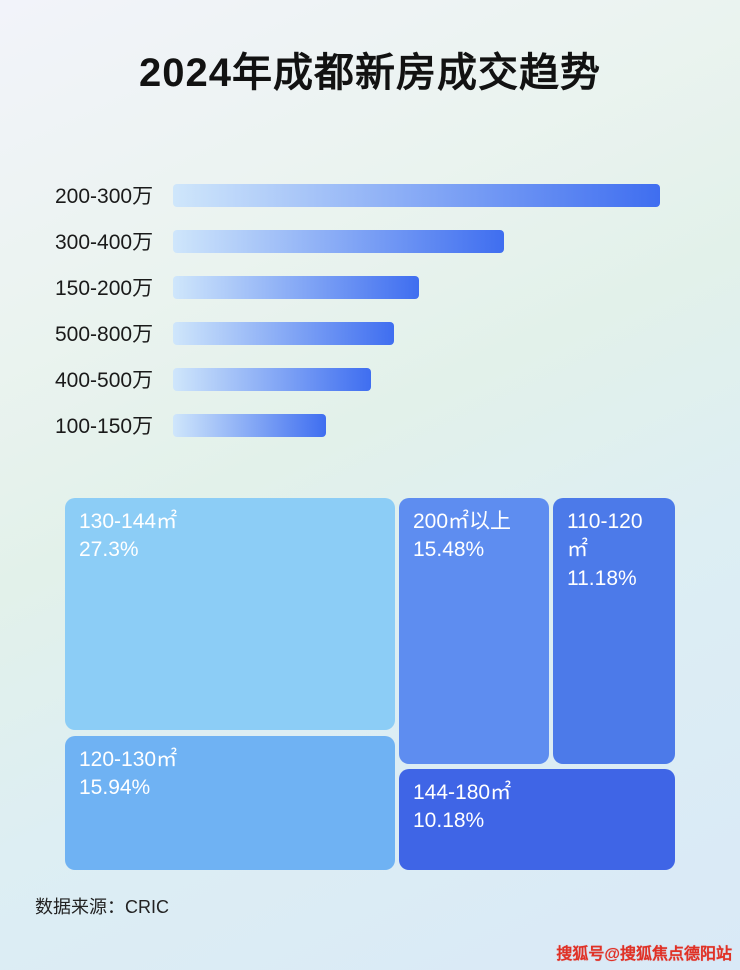 The width and height of the screenshot is (740, 970). Describe the element at coordinates (104, 242) in the screenshot. I see `bar-category-label: 300-400万` at that location.